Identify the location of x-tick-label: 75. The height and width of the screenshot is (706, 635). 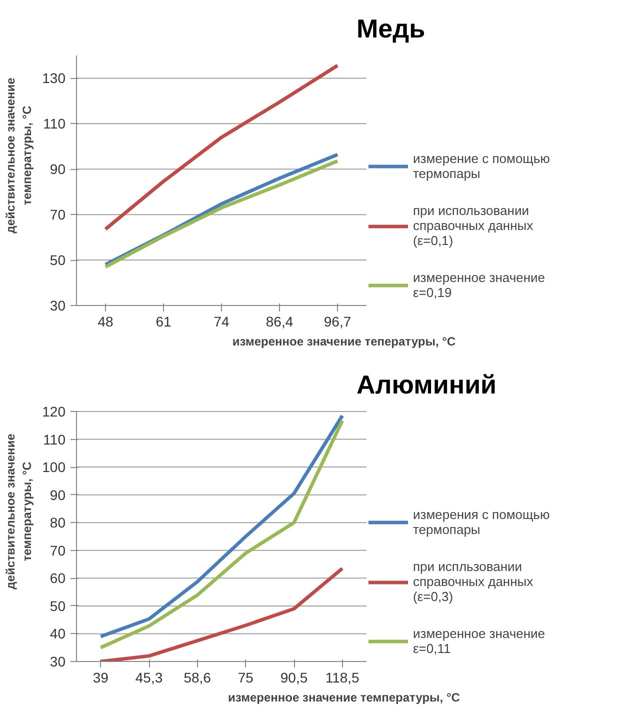
(246, 678).